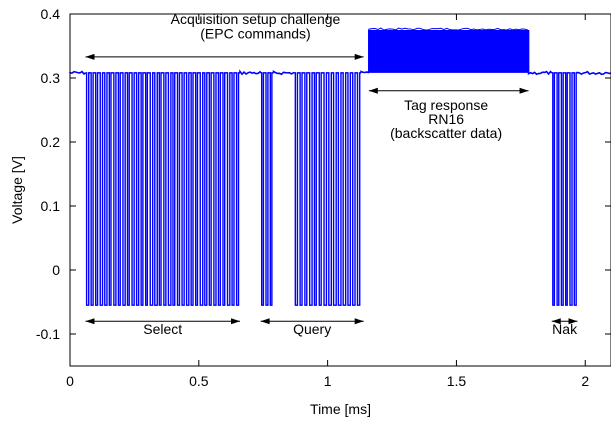  What do you see at coordinates (56, 270) in the screenshot?
I see `y-tick-label: 0` at bounding box center [56, 270].